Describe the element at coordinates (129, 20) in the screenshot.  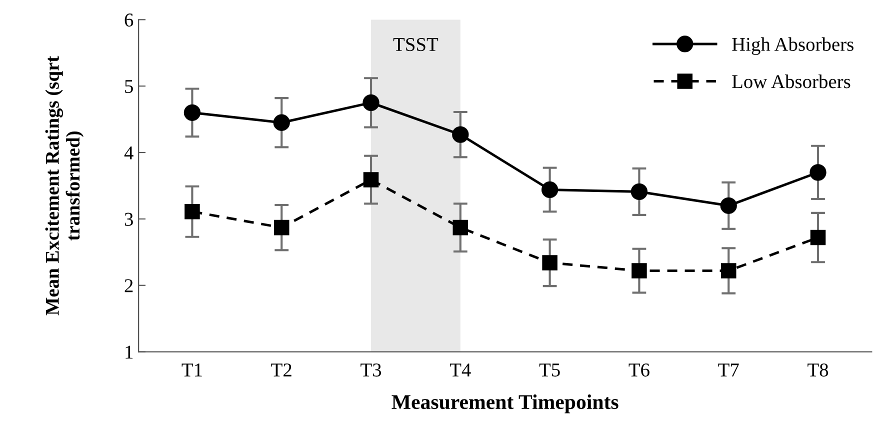
I see `y-tick-label: 6` at that location.